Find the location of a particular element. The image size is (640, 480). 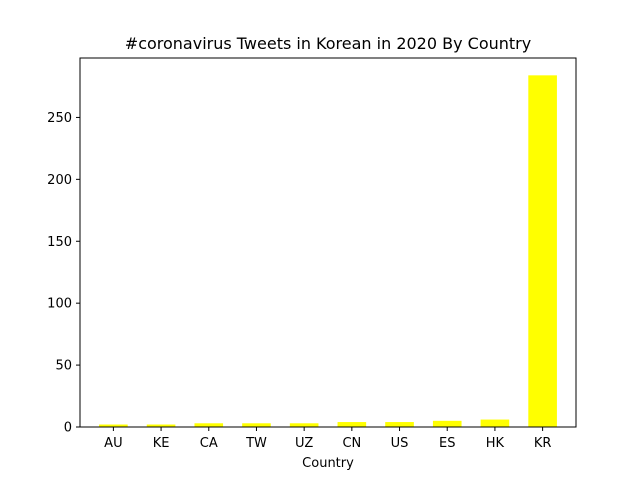

bar-kr is located at coordinates (542, 251).